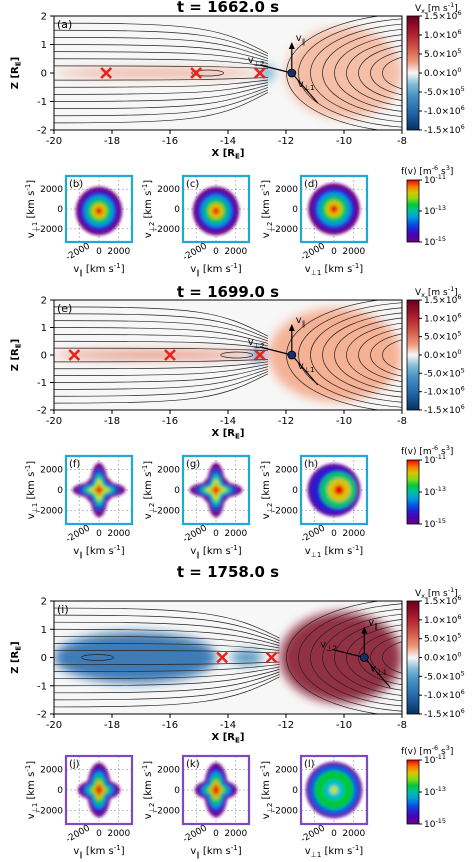  What do you see at coordinates (148, 490) in the screenshot?
I see `vdf-y-axis-label: v⊥2 [km s-1]` at bounding box center [148, 490].